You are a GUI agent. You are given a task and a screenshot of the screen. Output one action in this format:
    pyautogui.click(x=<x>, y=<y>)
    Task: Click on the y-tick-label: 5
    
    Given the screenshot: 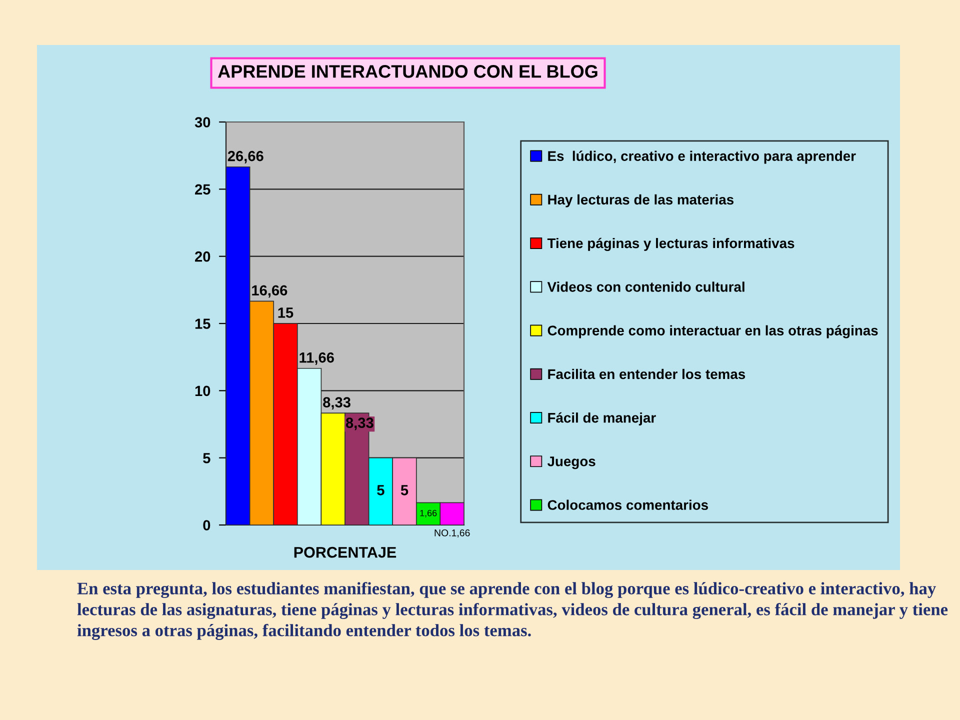 What is the action you would take?
    pyautogui.click(x=206, y=458)
    